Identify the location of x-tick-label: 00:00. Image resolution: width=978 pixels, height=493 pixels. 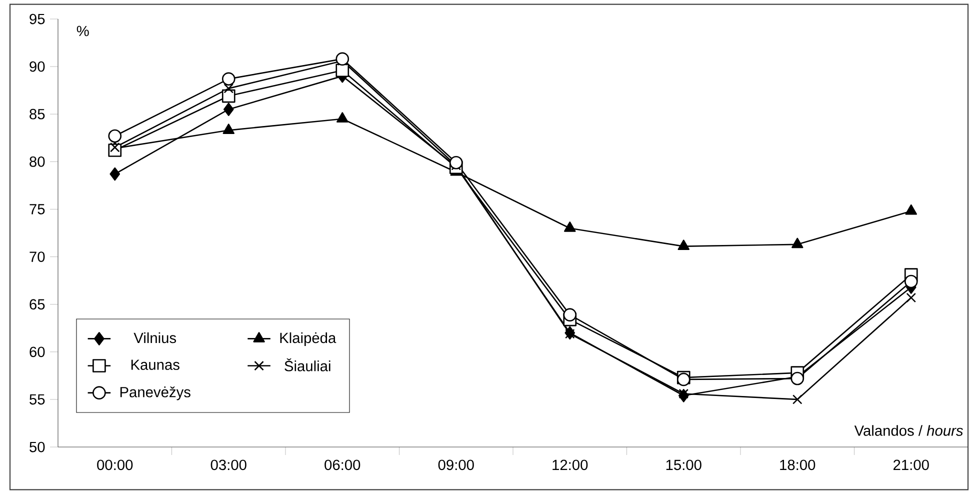
(115, 465).